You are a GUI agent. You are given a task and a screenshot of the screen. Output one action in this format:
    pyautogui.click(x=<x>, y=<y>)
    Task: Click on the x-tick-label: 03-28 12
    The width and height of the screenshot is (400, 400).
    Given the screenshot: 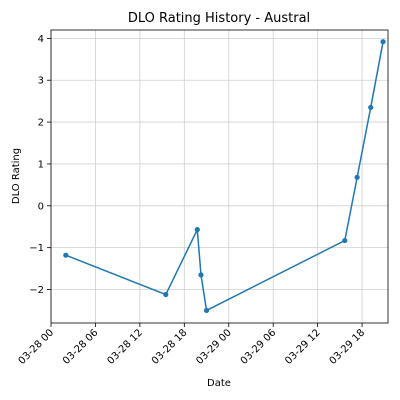 What is the action you would take?
    pyautogui.click(x=125, y=347)
    